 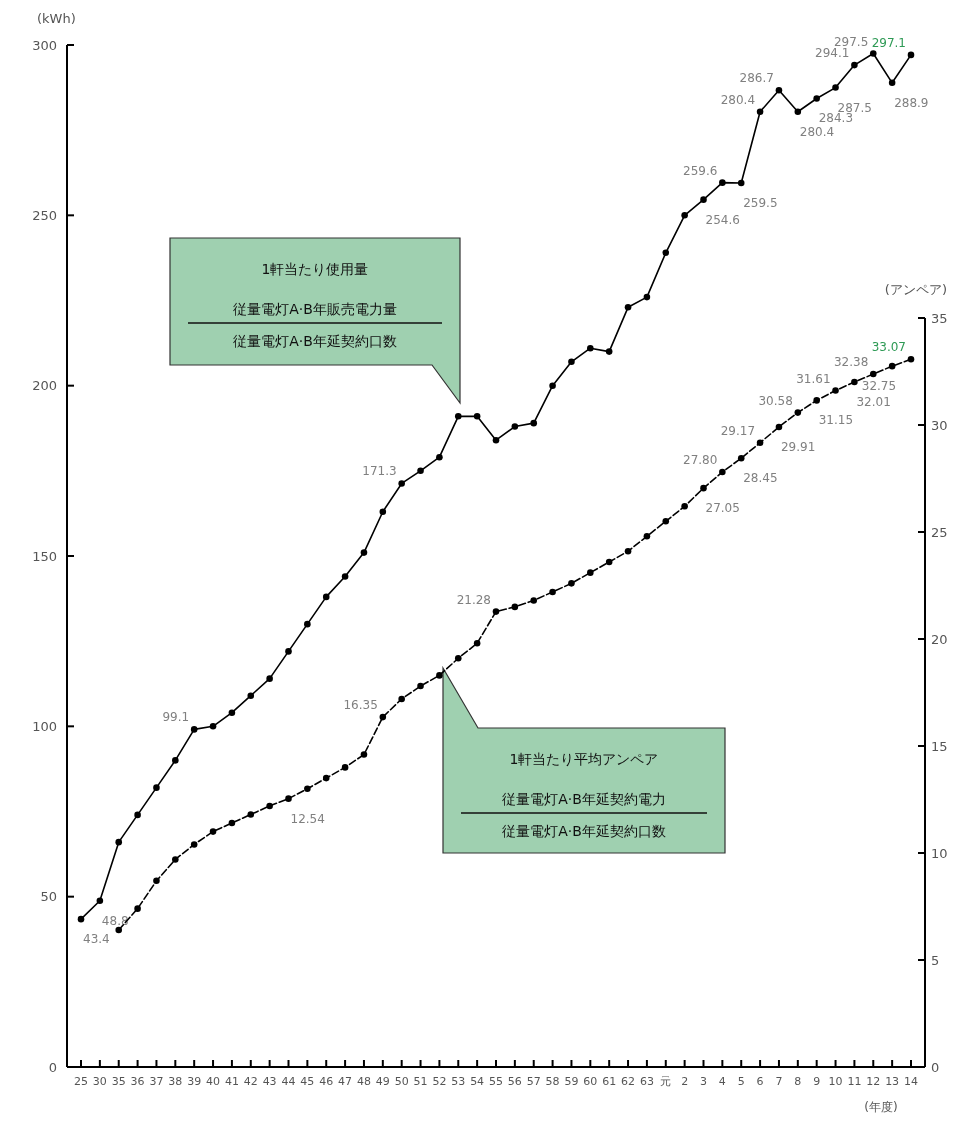 What do you see at coordinates (798, 1081) in the screenshot?
I see `x-tick-label: 8` at bounding box center [798, 1081].